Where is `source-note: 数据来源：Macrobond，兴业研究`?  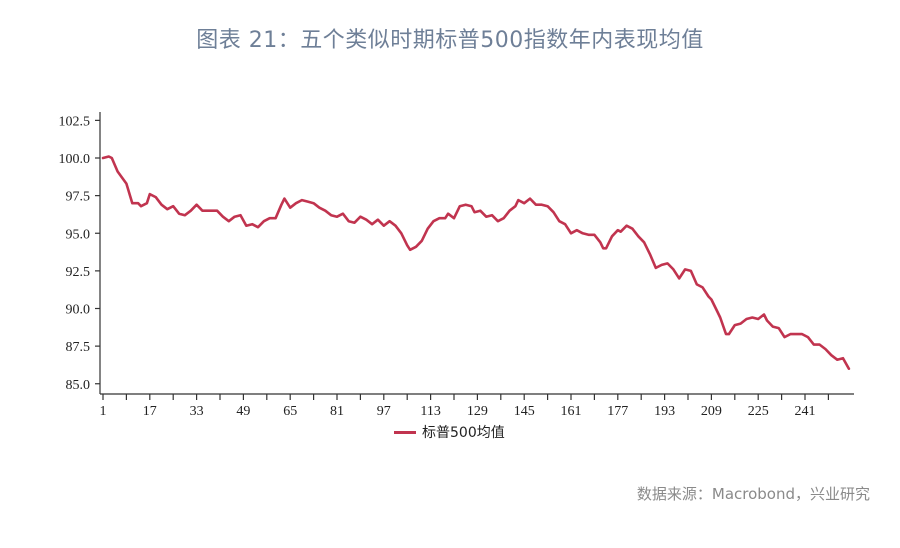
source-note: 数据来源：Macrobond，兴业研究 is located at coordinates (753, 494).